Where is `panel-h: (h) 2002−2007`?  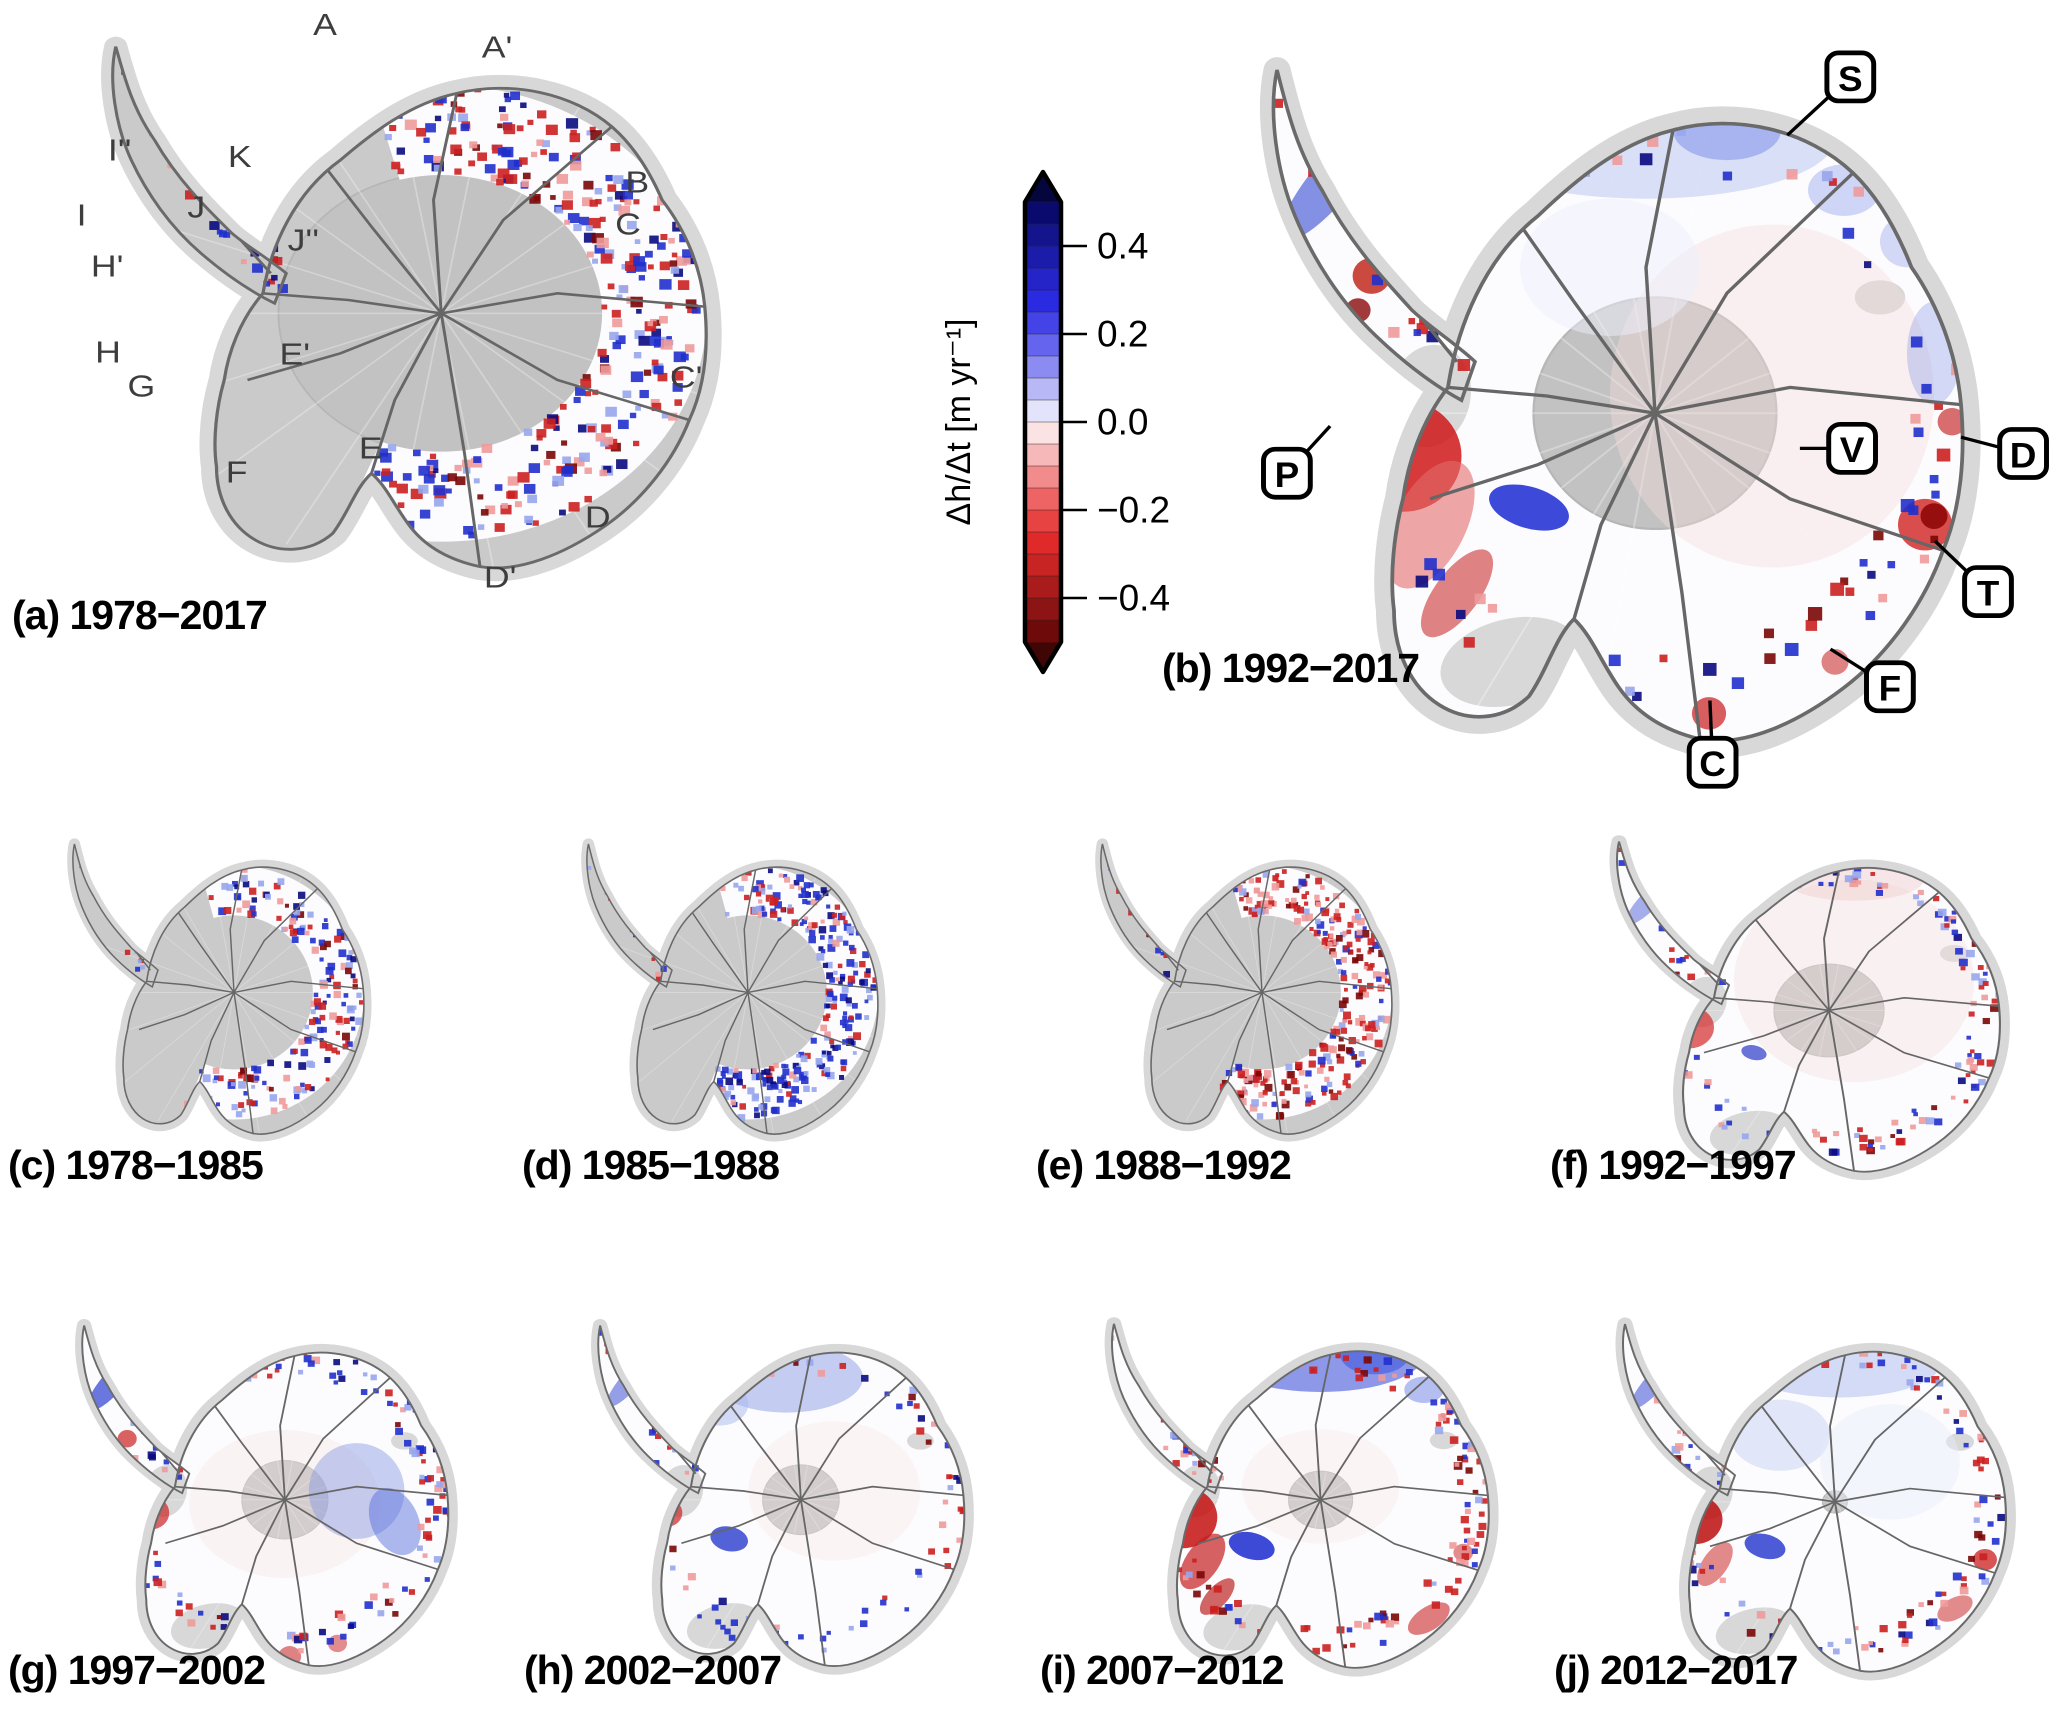 panel-h: (h) 2002−2007 is located at coordinates (773, 1509).